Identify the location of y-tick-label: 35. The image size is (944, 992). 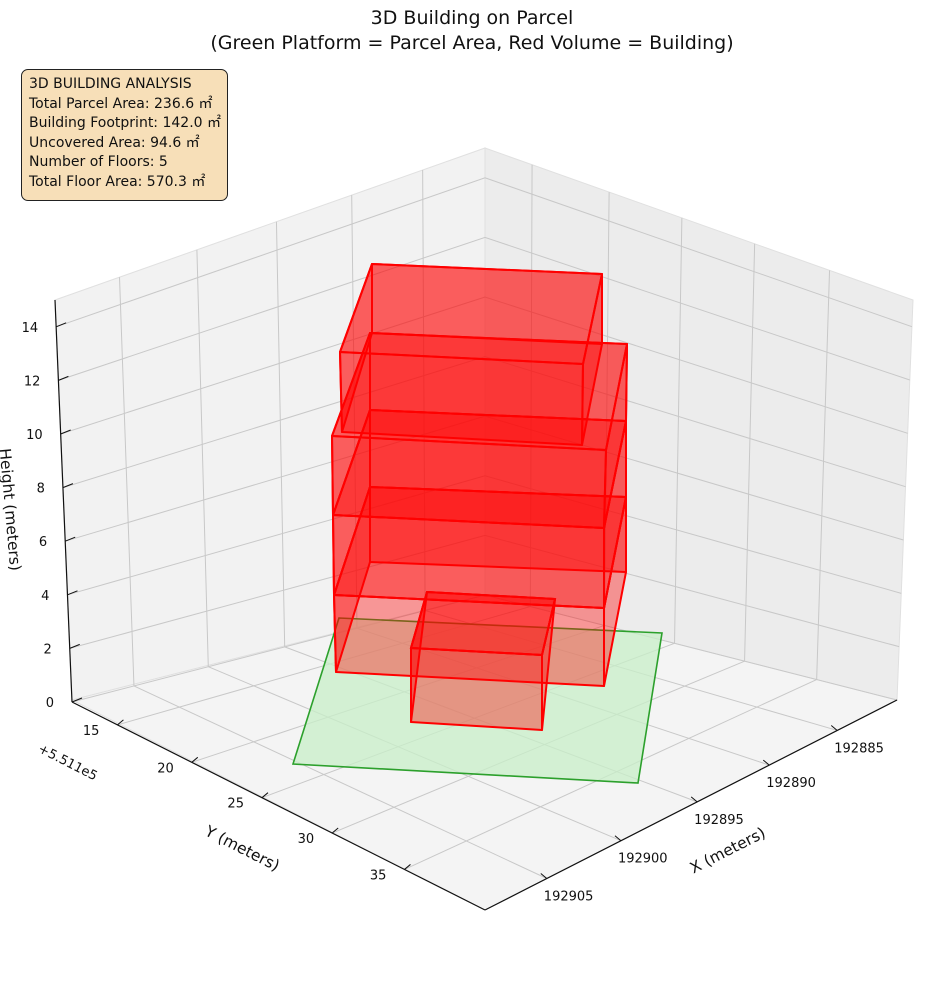
(378, 875).